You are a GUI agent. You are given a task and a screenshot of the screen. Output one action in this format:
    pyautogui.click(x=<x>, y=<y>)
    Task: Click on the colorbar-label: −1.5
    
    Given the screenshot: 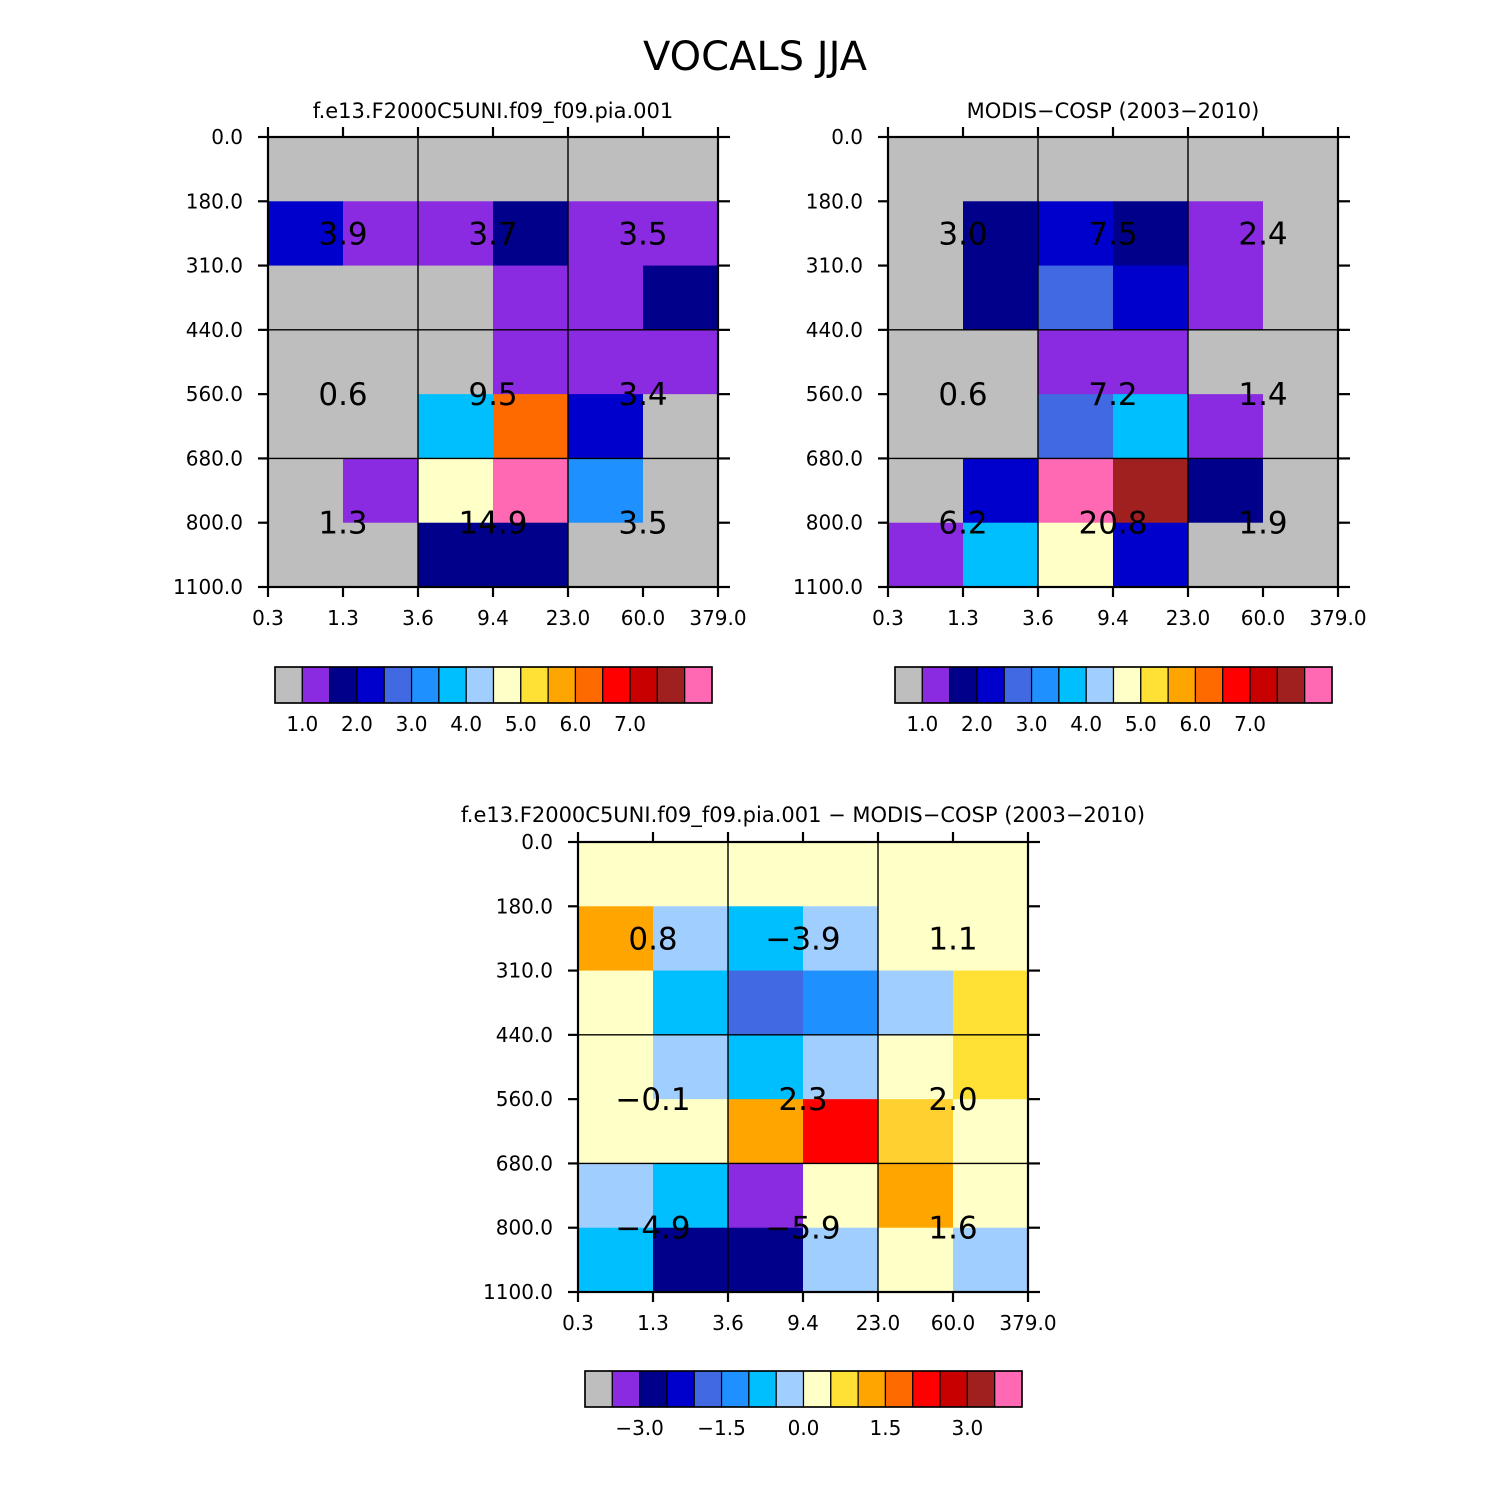 What is the action you would take?
    pyautogui.click(x=721, y=1428)
    